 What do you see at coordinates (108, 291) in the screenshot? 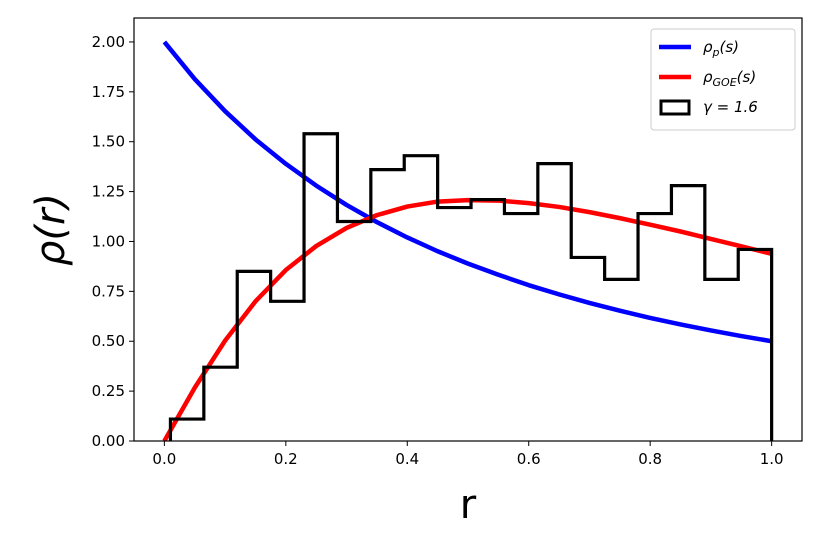
I see `y-tick-label: 0.75` at bounding box center [108, 291].